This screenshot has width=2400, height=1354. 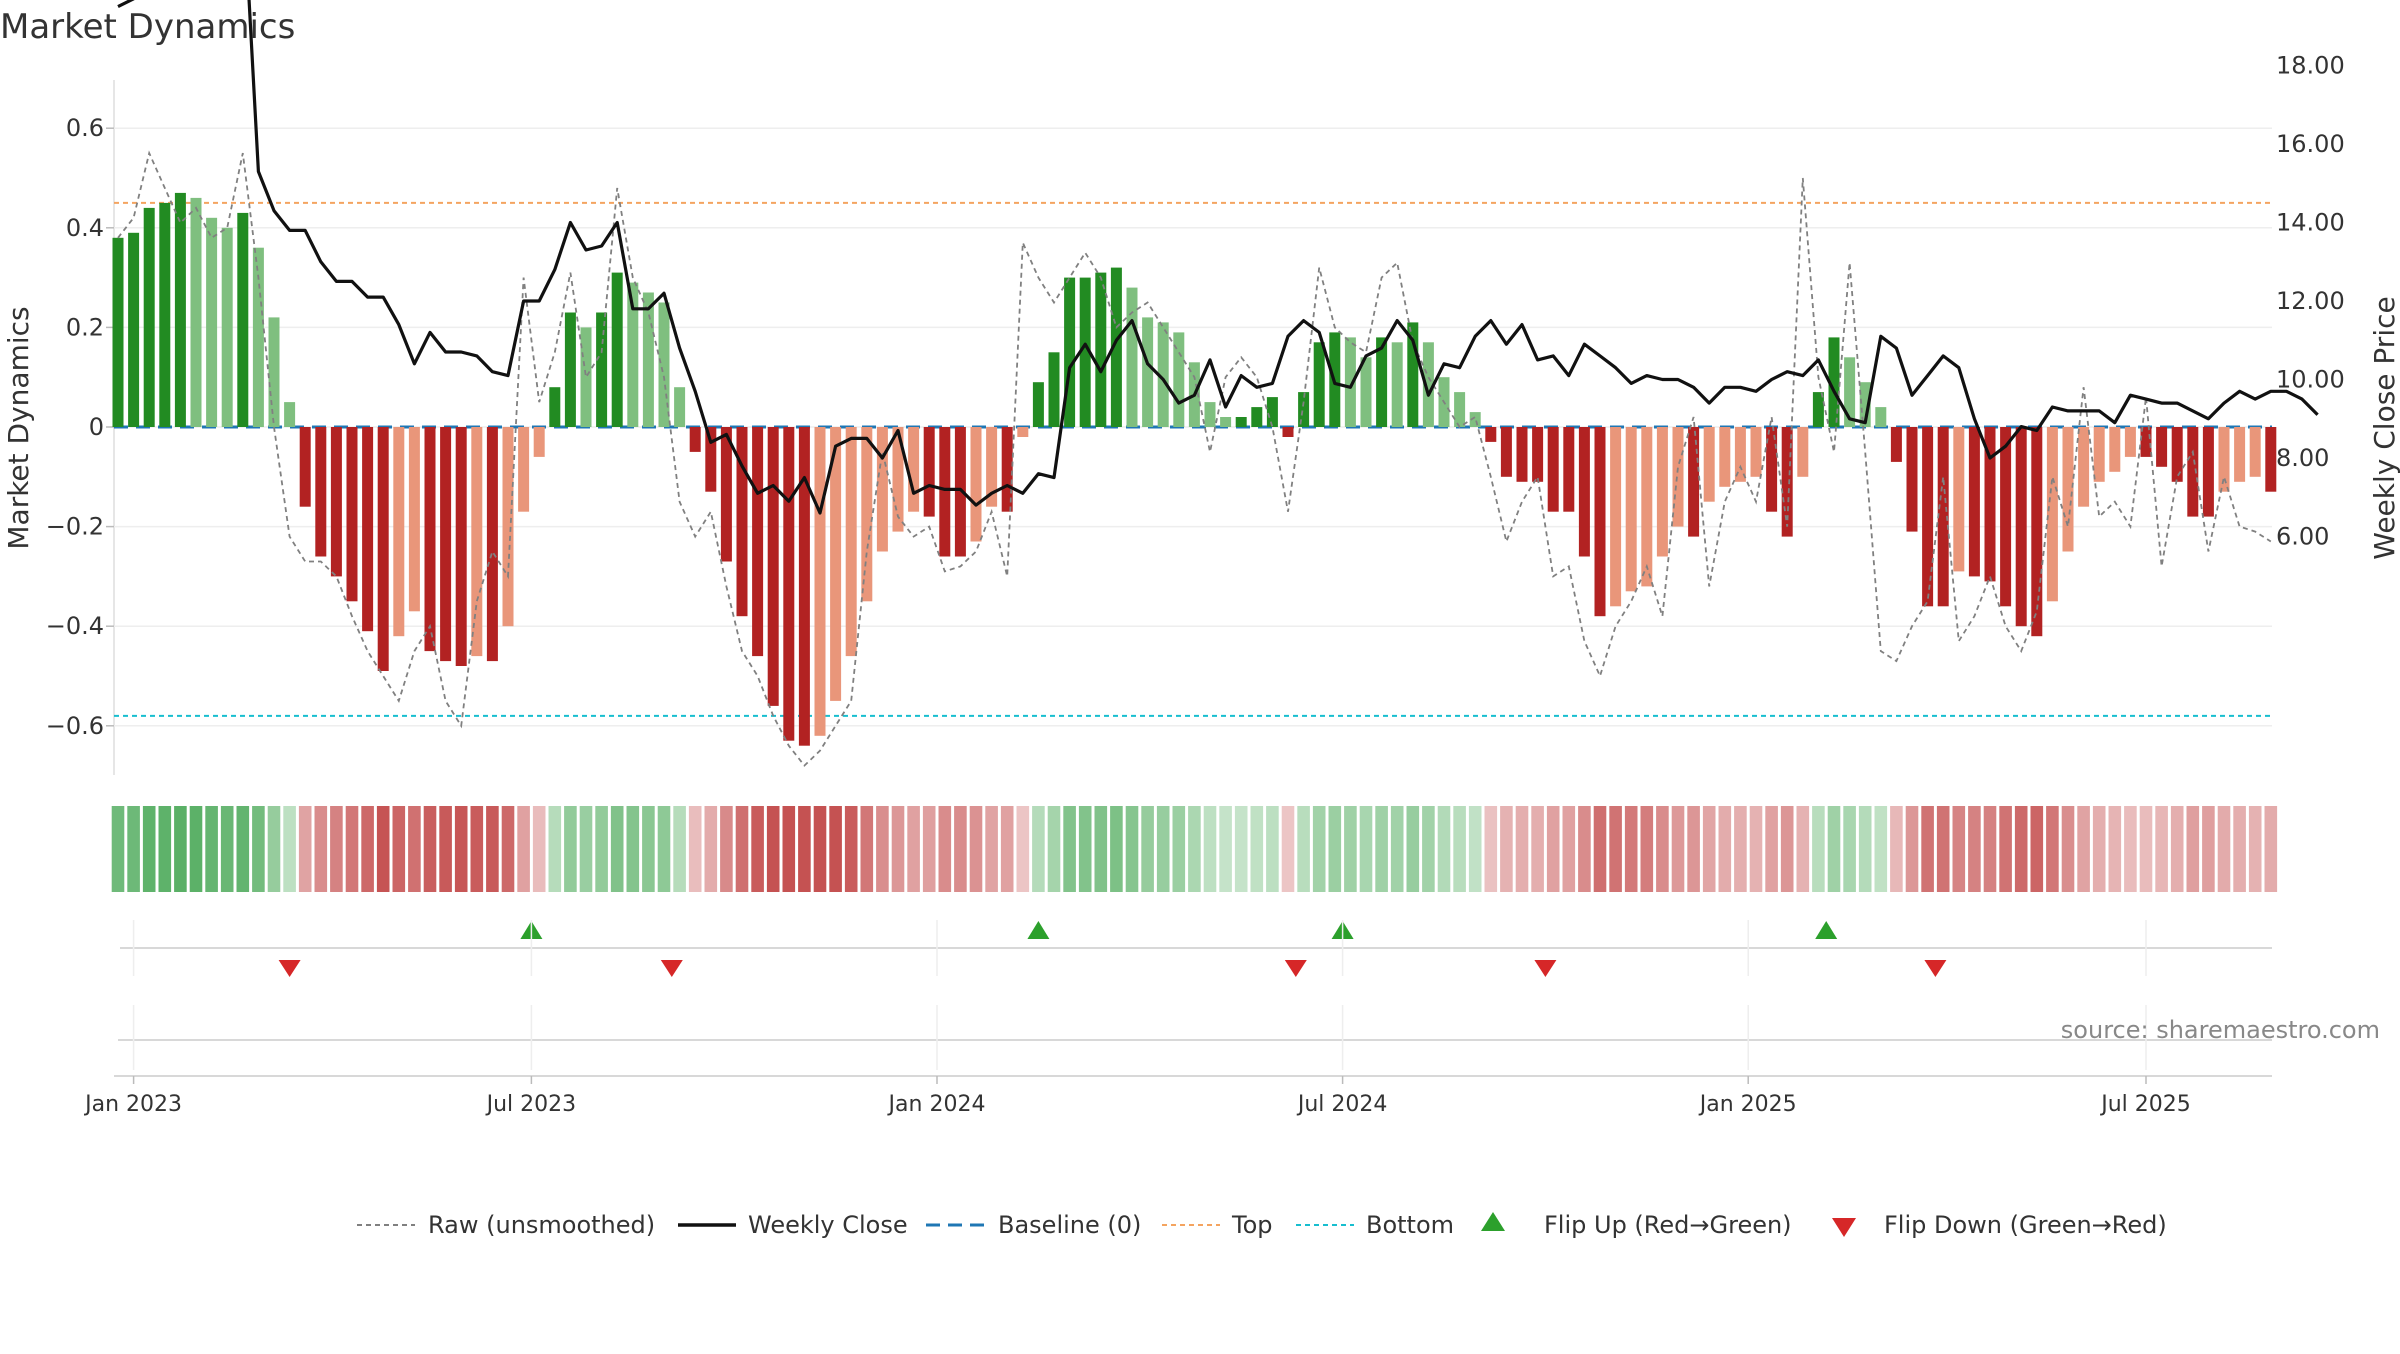 What do you see at coordinates (1069, 1225) in the screenshot?
I see `legend-baseline-label: Baseline (0)` at bounding box center [1069, 1225].